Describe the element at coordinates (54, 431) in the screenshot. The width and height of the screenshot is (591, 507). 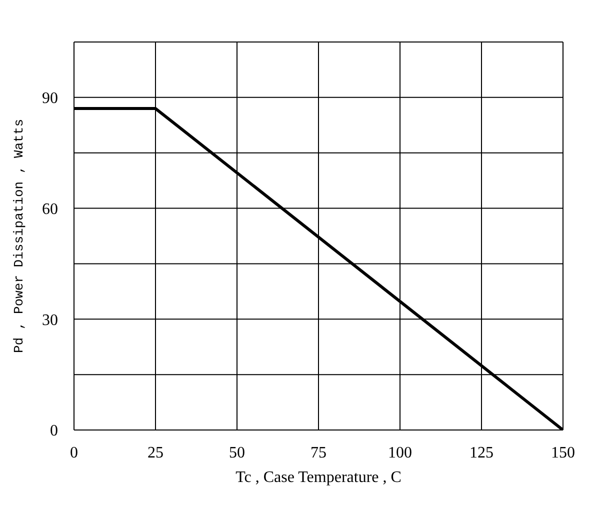
I see `y-tick-label: 0` at that location.